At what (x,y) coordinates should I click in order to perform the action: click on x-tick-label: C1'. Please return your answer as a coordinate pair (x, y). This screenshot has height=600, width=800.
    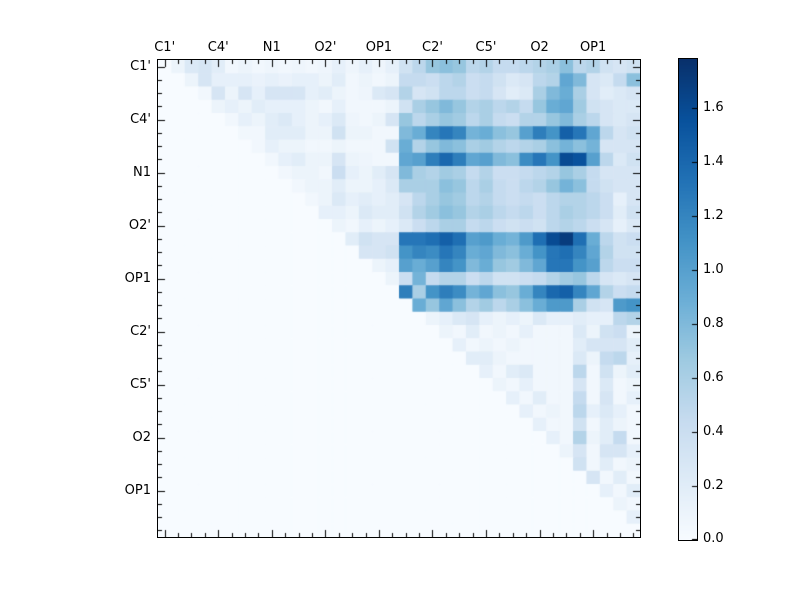
    Looking at the image, I should click on (165, 47).